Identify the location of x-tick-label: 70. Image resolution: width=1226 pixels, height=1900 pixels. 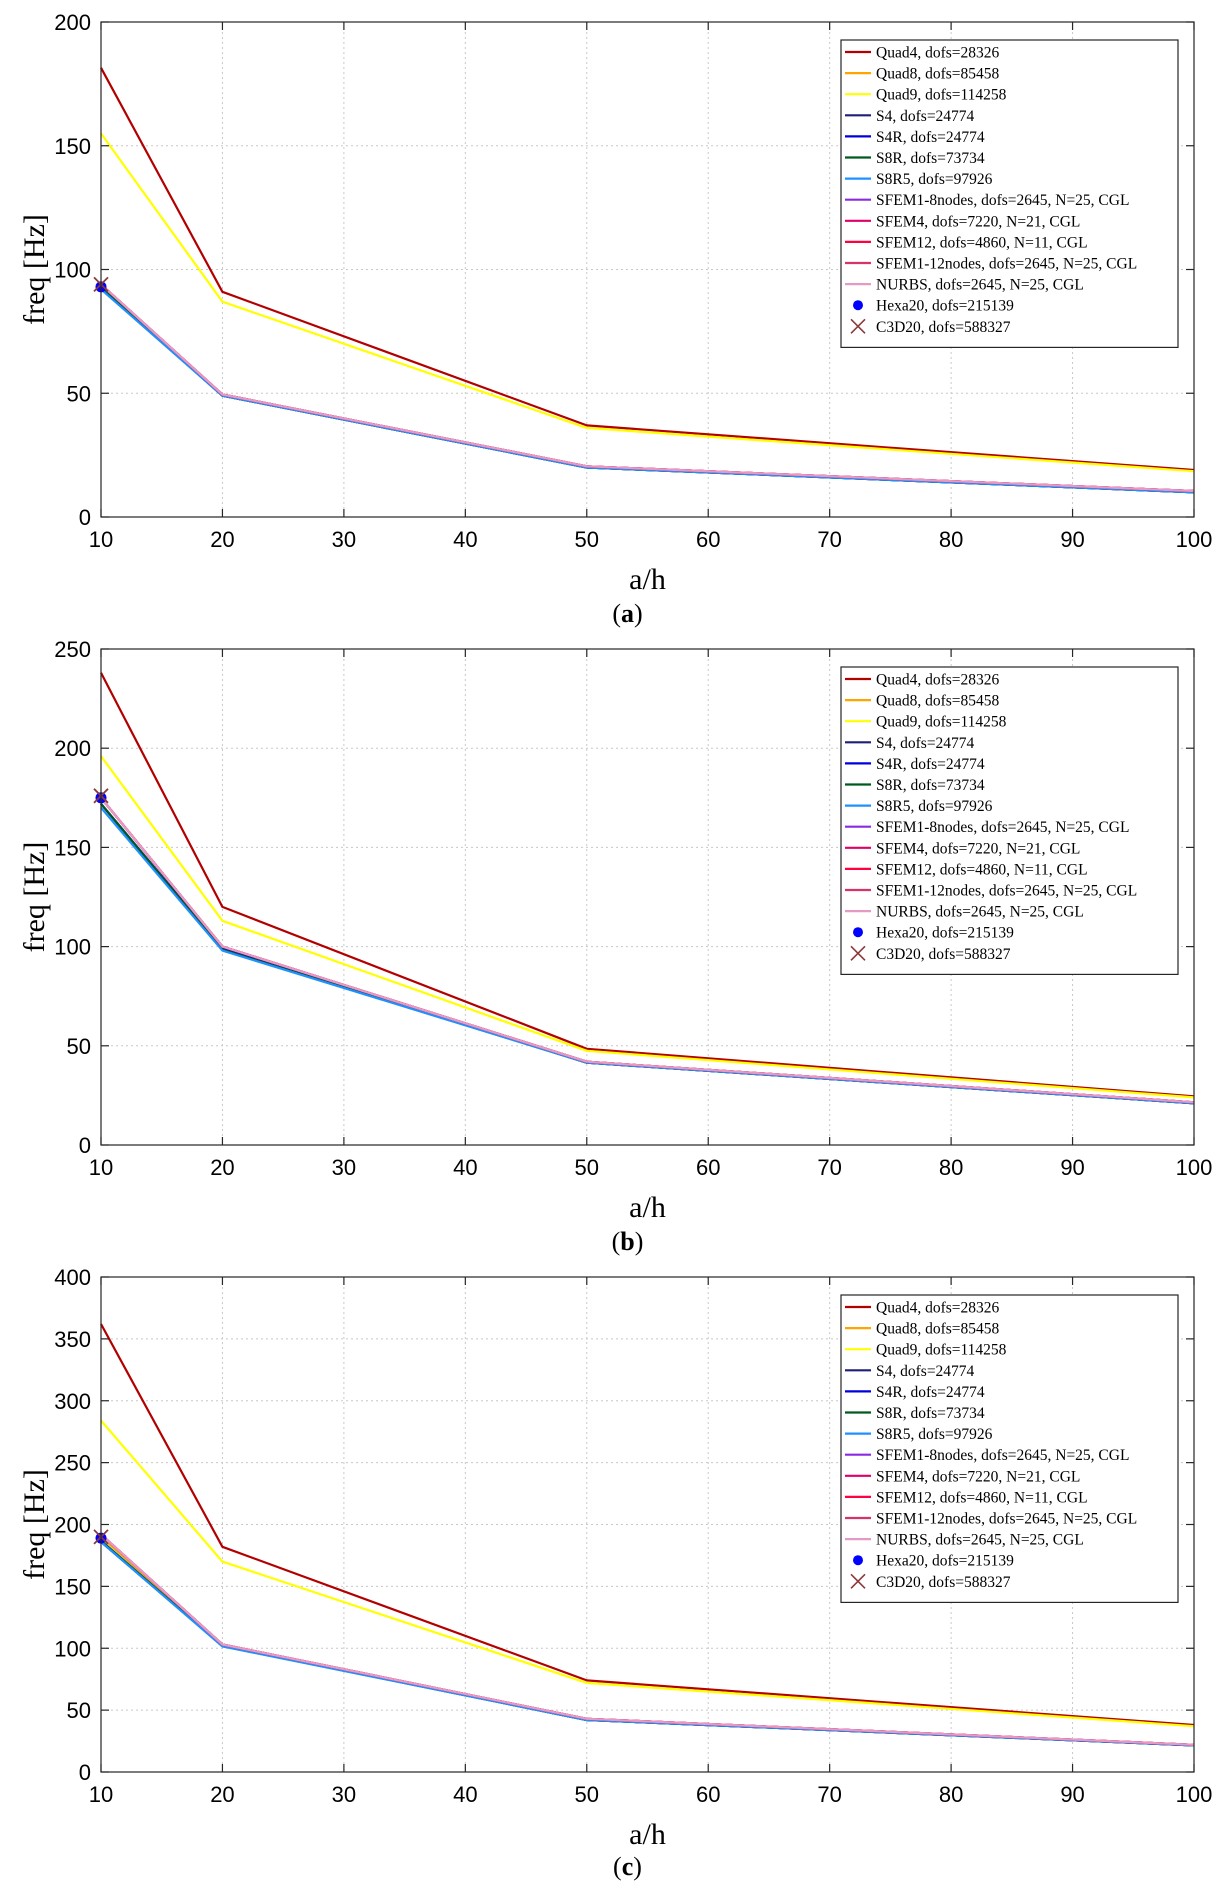
(829, 539).